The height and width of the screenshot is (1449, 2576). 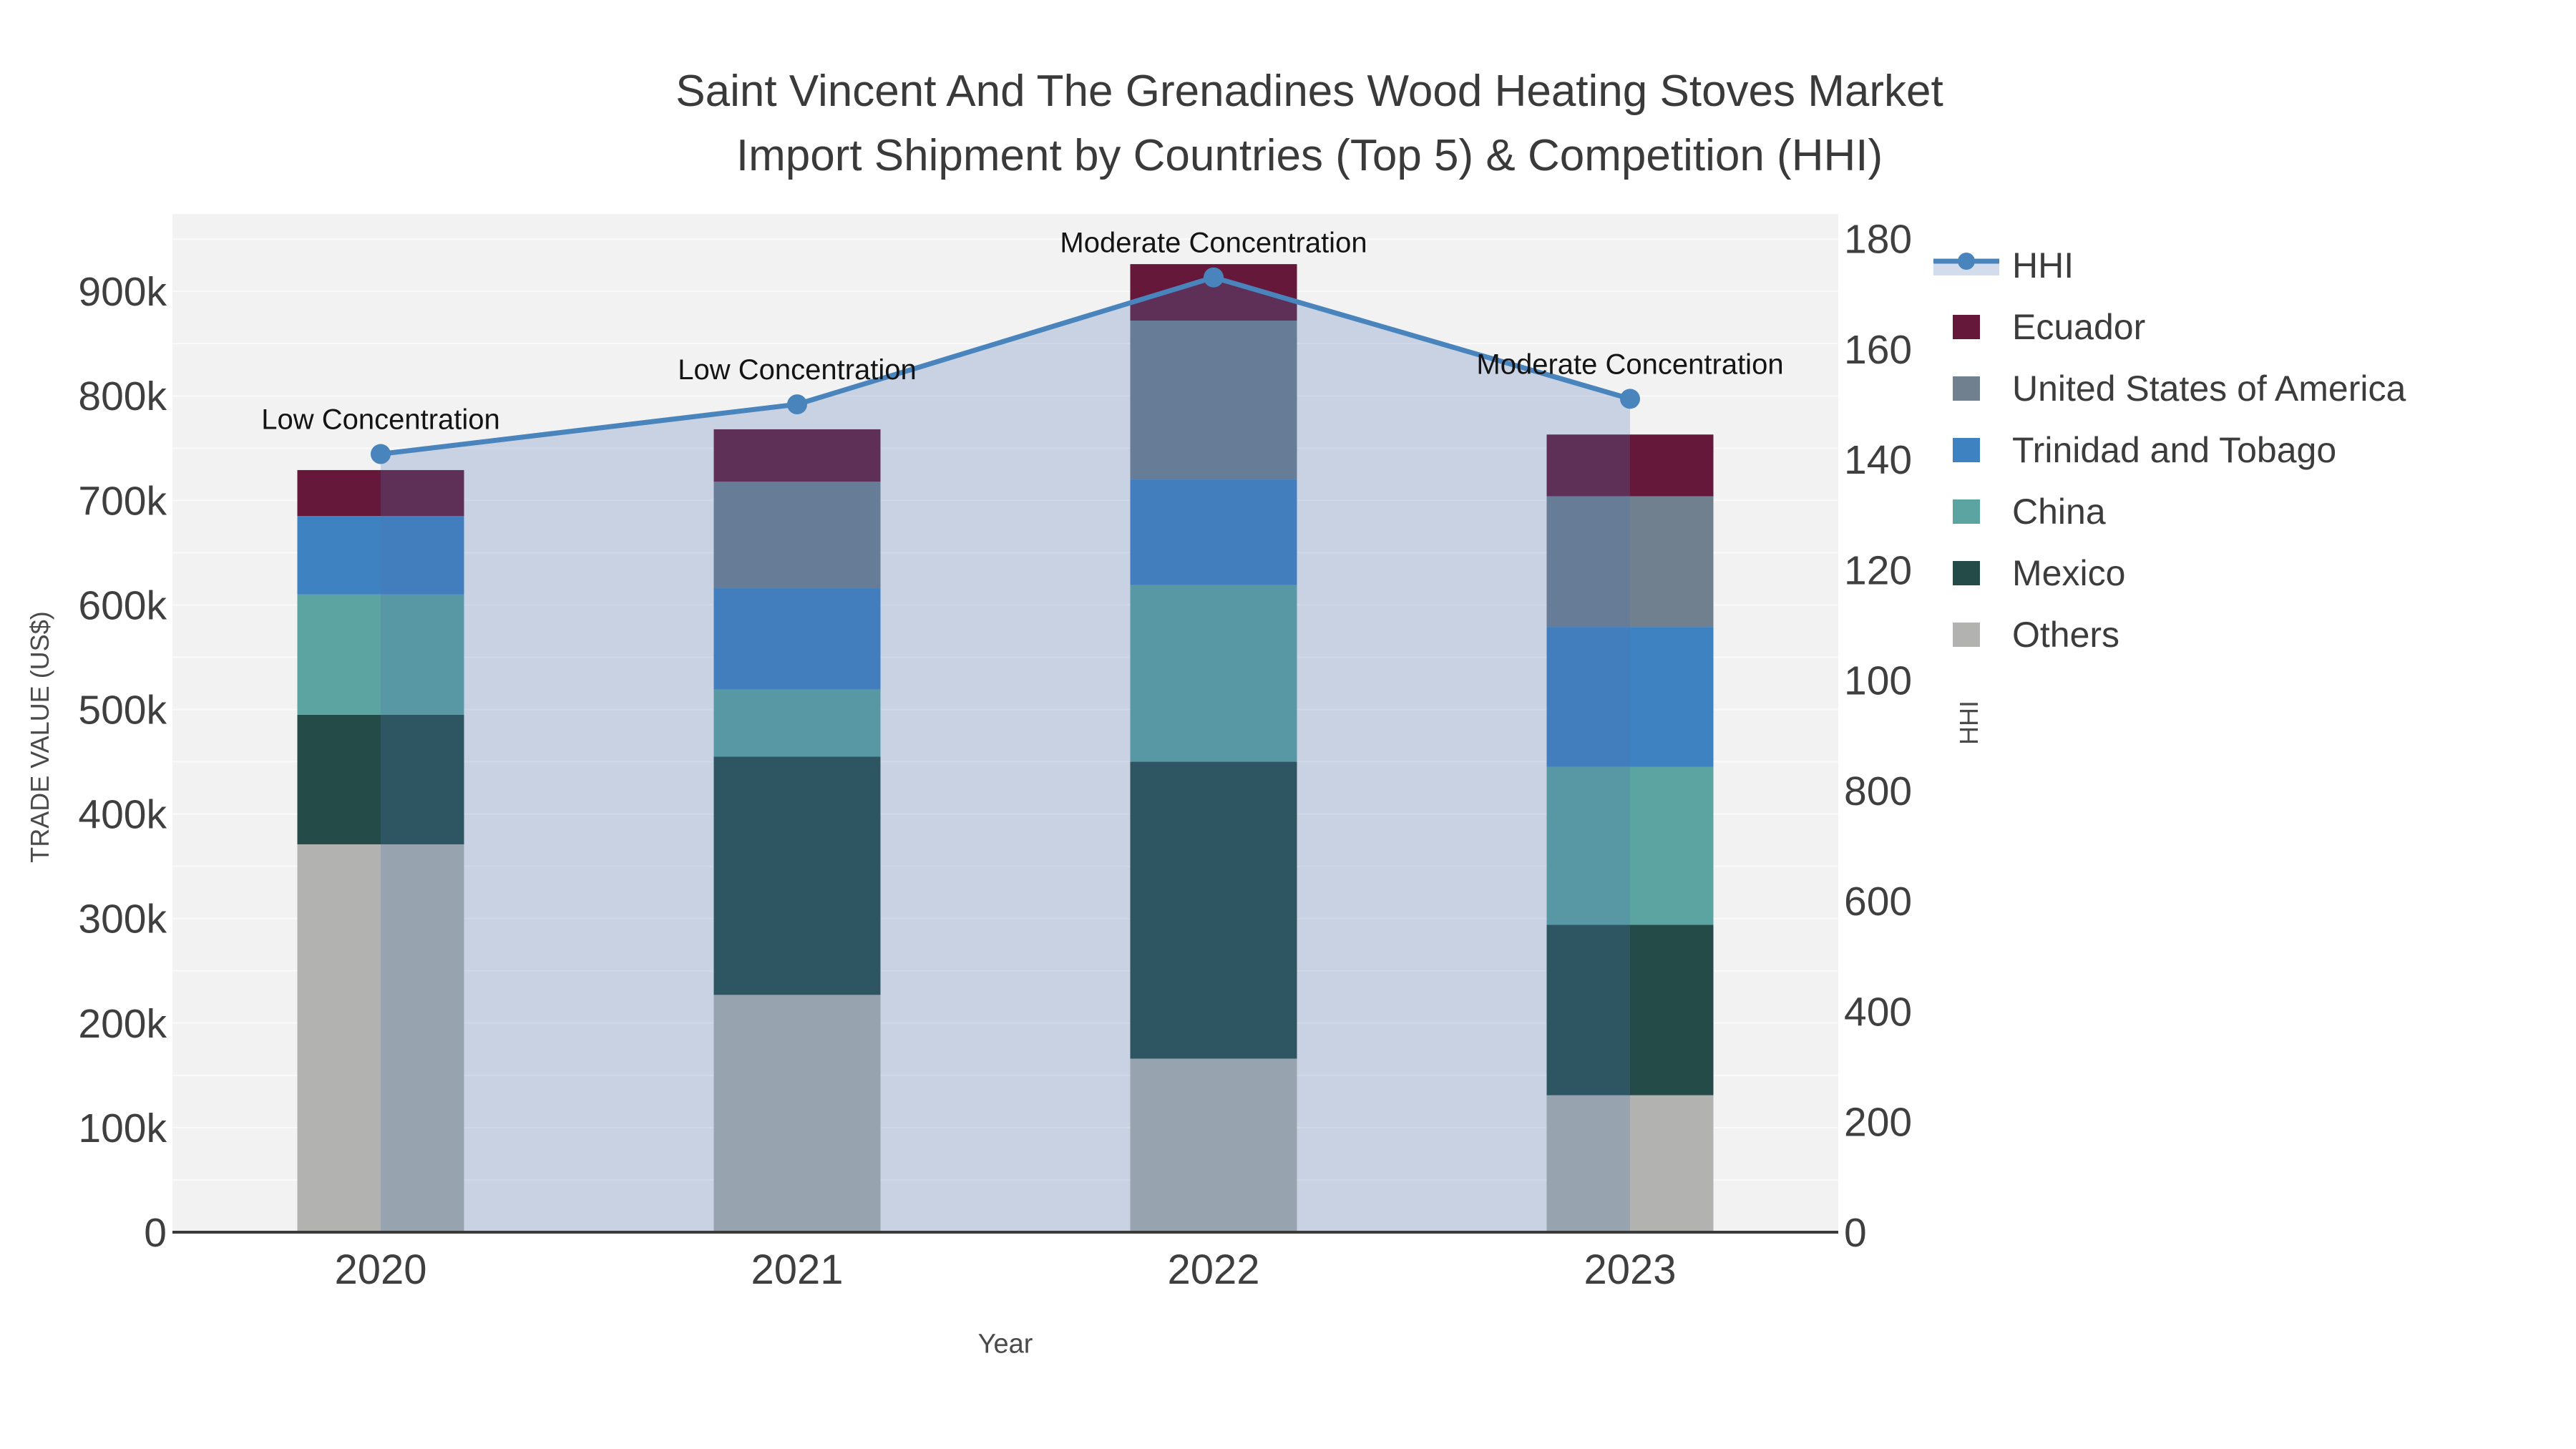 I want to click on legend-entry: Ecuador, so click(x=2169, y=327).